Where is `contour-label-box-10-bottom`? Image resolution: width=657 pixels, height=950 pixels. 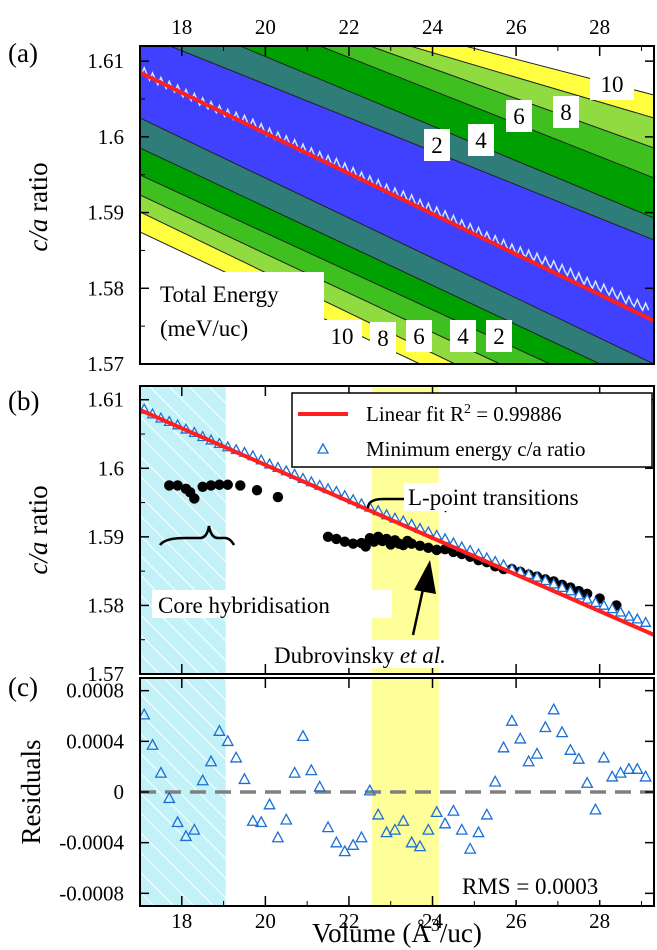
contour-label-box-10-bottom is located at coordinates (342, 336).